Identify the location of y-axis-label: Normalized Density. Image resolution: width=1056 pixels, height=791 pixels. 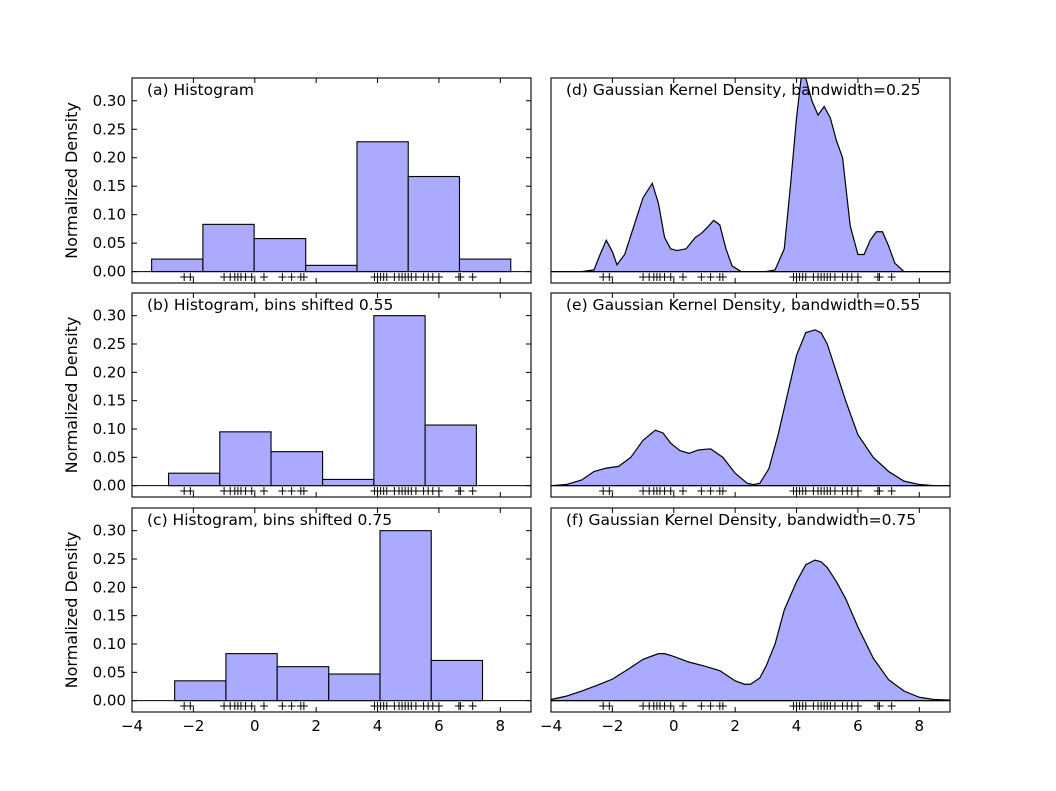
(71, 610).